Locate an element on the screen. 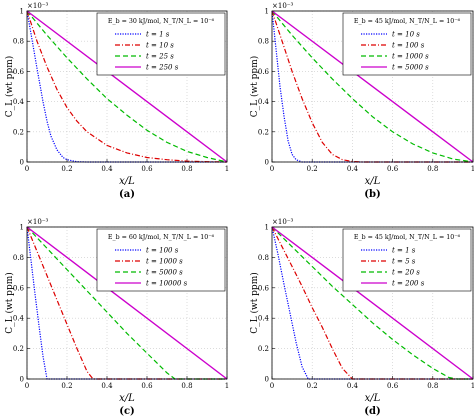 The image size is (474, 417). panel-caption: (a) is located at coordinates (127, 194).